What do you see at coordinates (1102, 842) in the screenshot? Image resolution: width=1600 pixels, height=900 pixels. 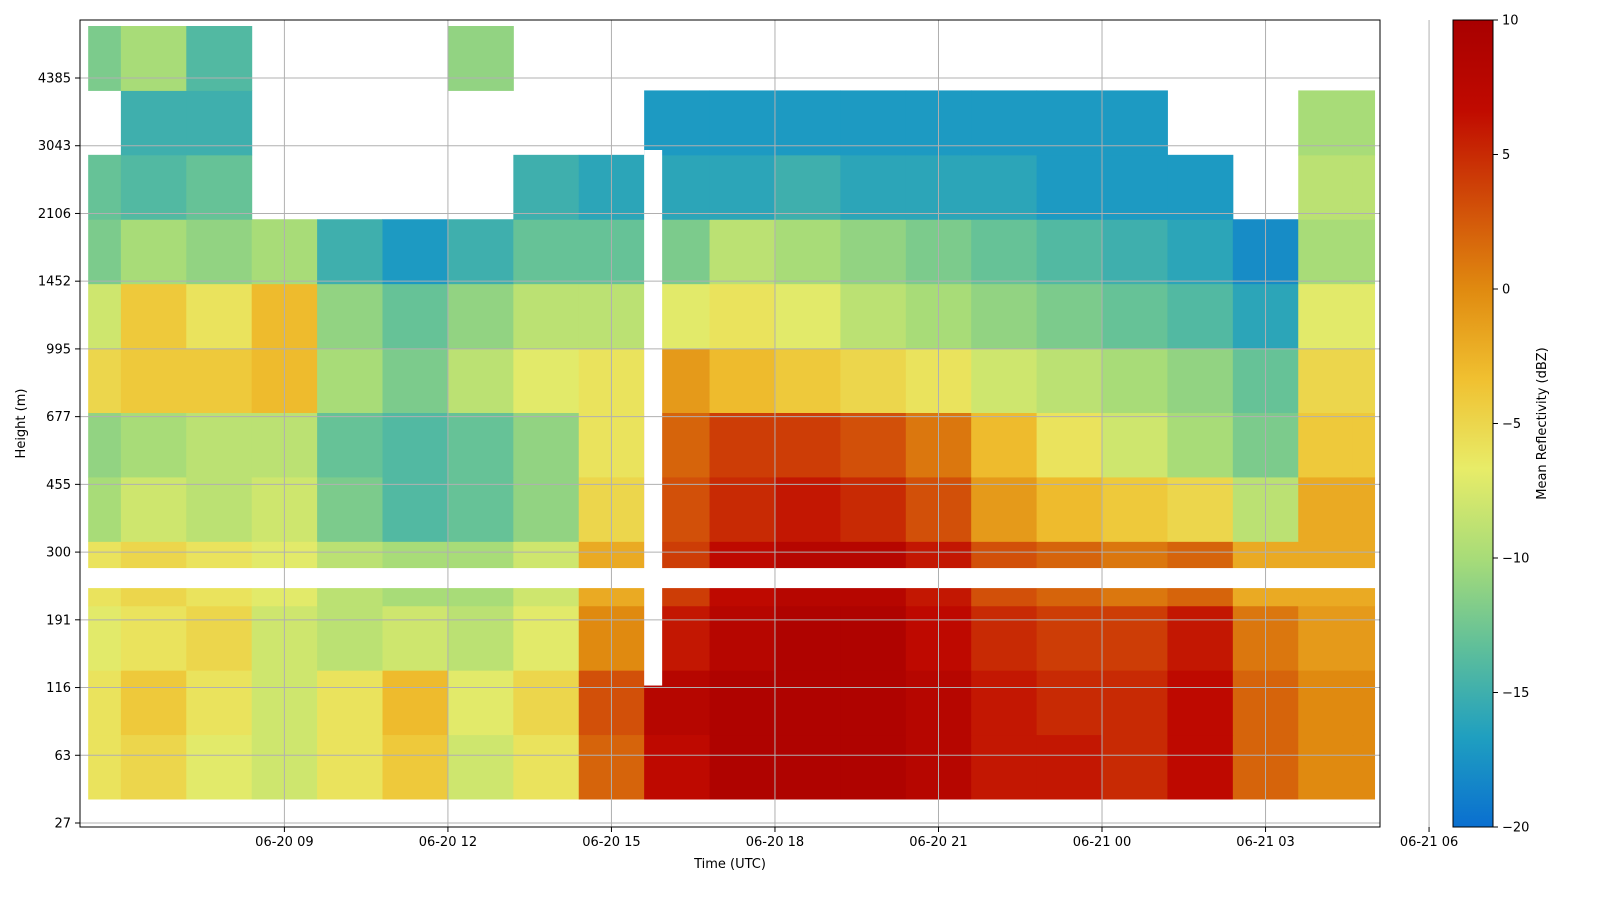 I see `x-tick-label: 06-21 00` at bounding box center [1102, 842].